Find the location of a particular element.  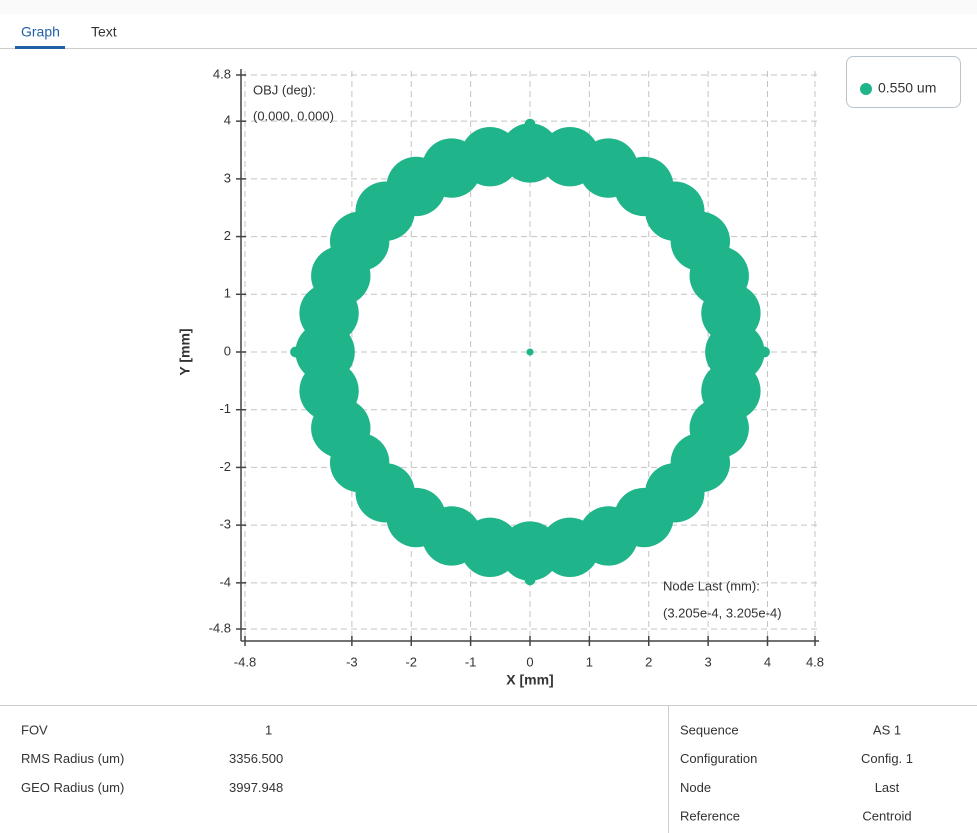

x-tick-label: 0 is located at coordinates (529, 661).